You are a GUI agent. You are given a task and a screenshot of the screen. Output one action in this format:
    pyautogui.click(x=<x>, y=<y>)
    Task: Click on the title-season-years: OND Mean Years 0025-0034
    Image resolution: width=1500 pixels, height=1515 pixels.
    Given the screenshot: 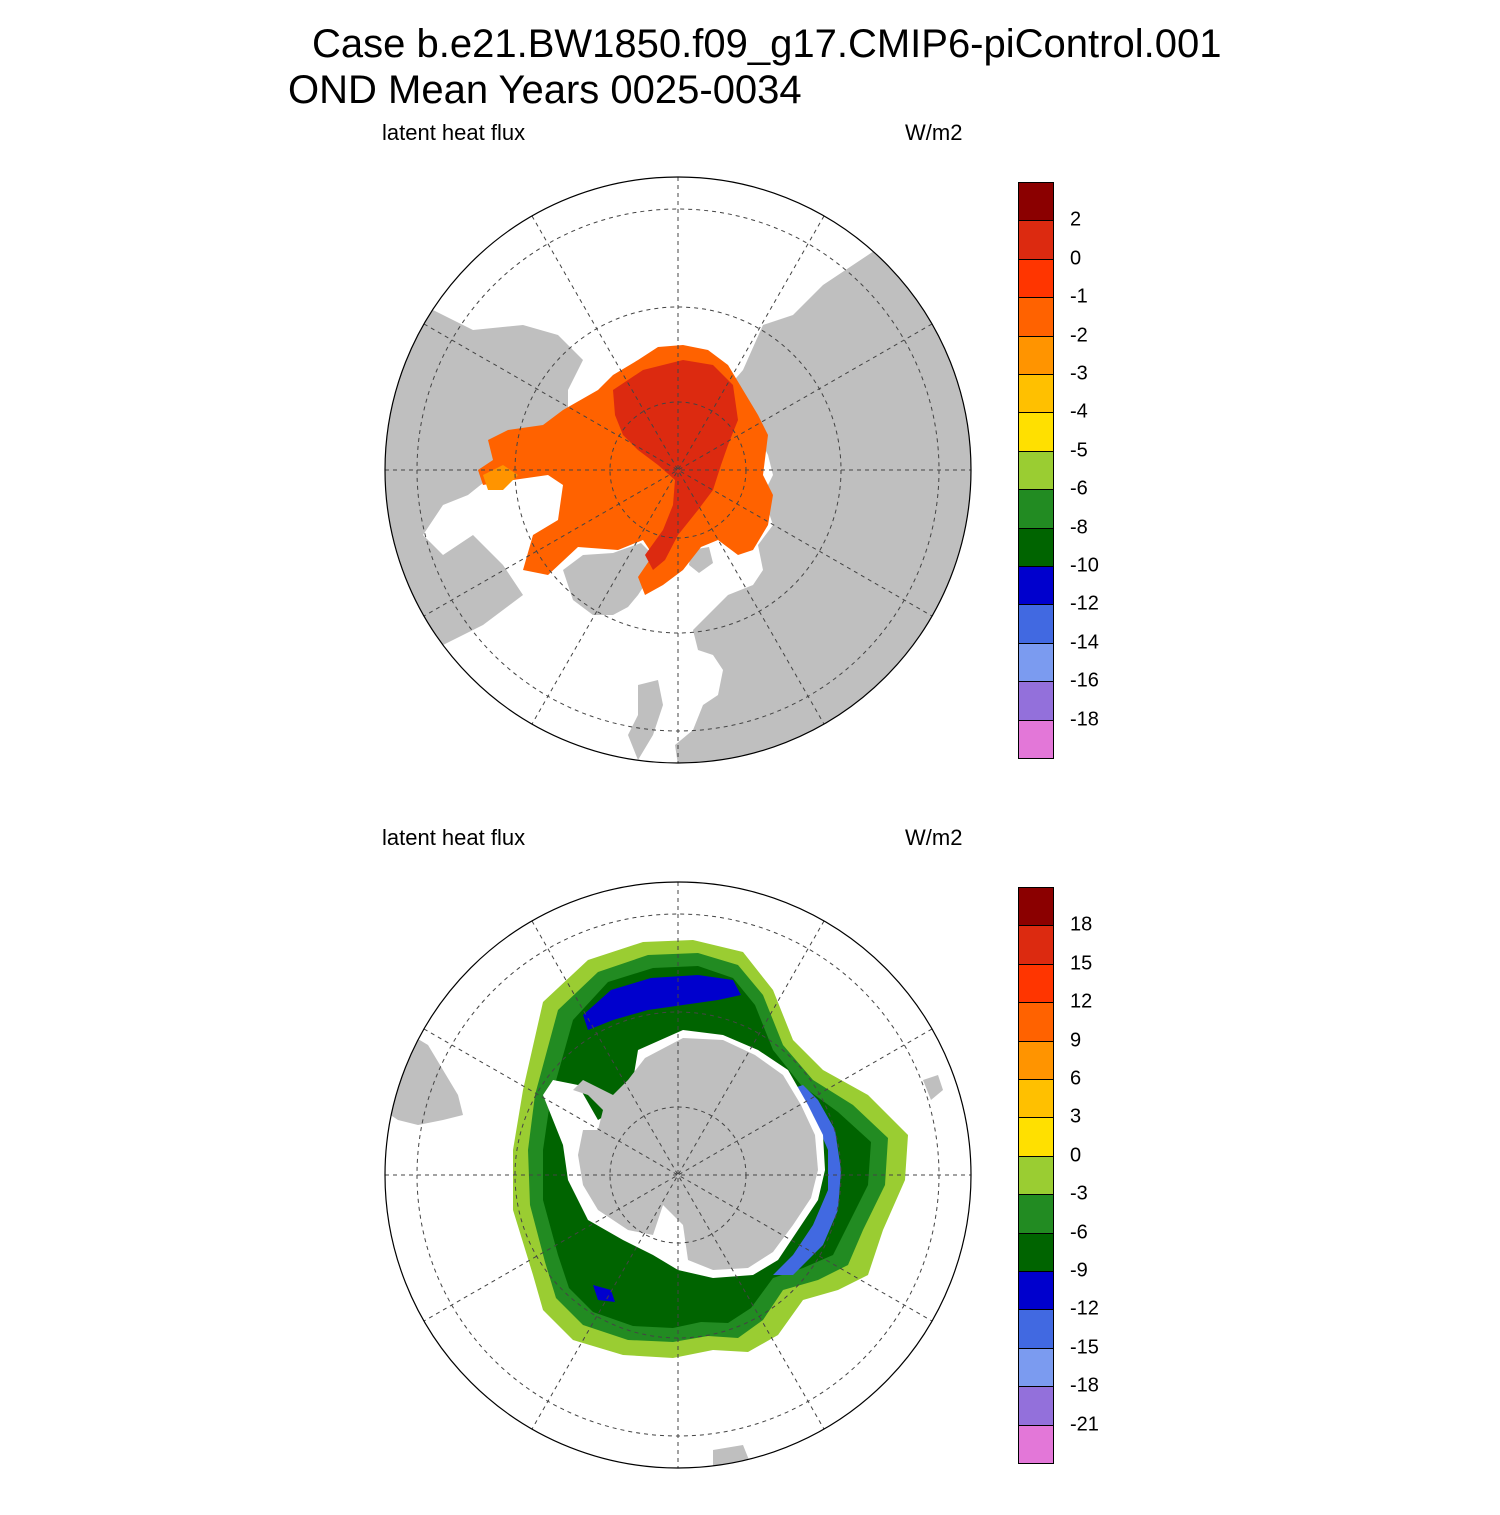 What is the action you would take?
    pyautogui.click(x=545, y=90)
    